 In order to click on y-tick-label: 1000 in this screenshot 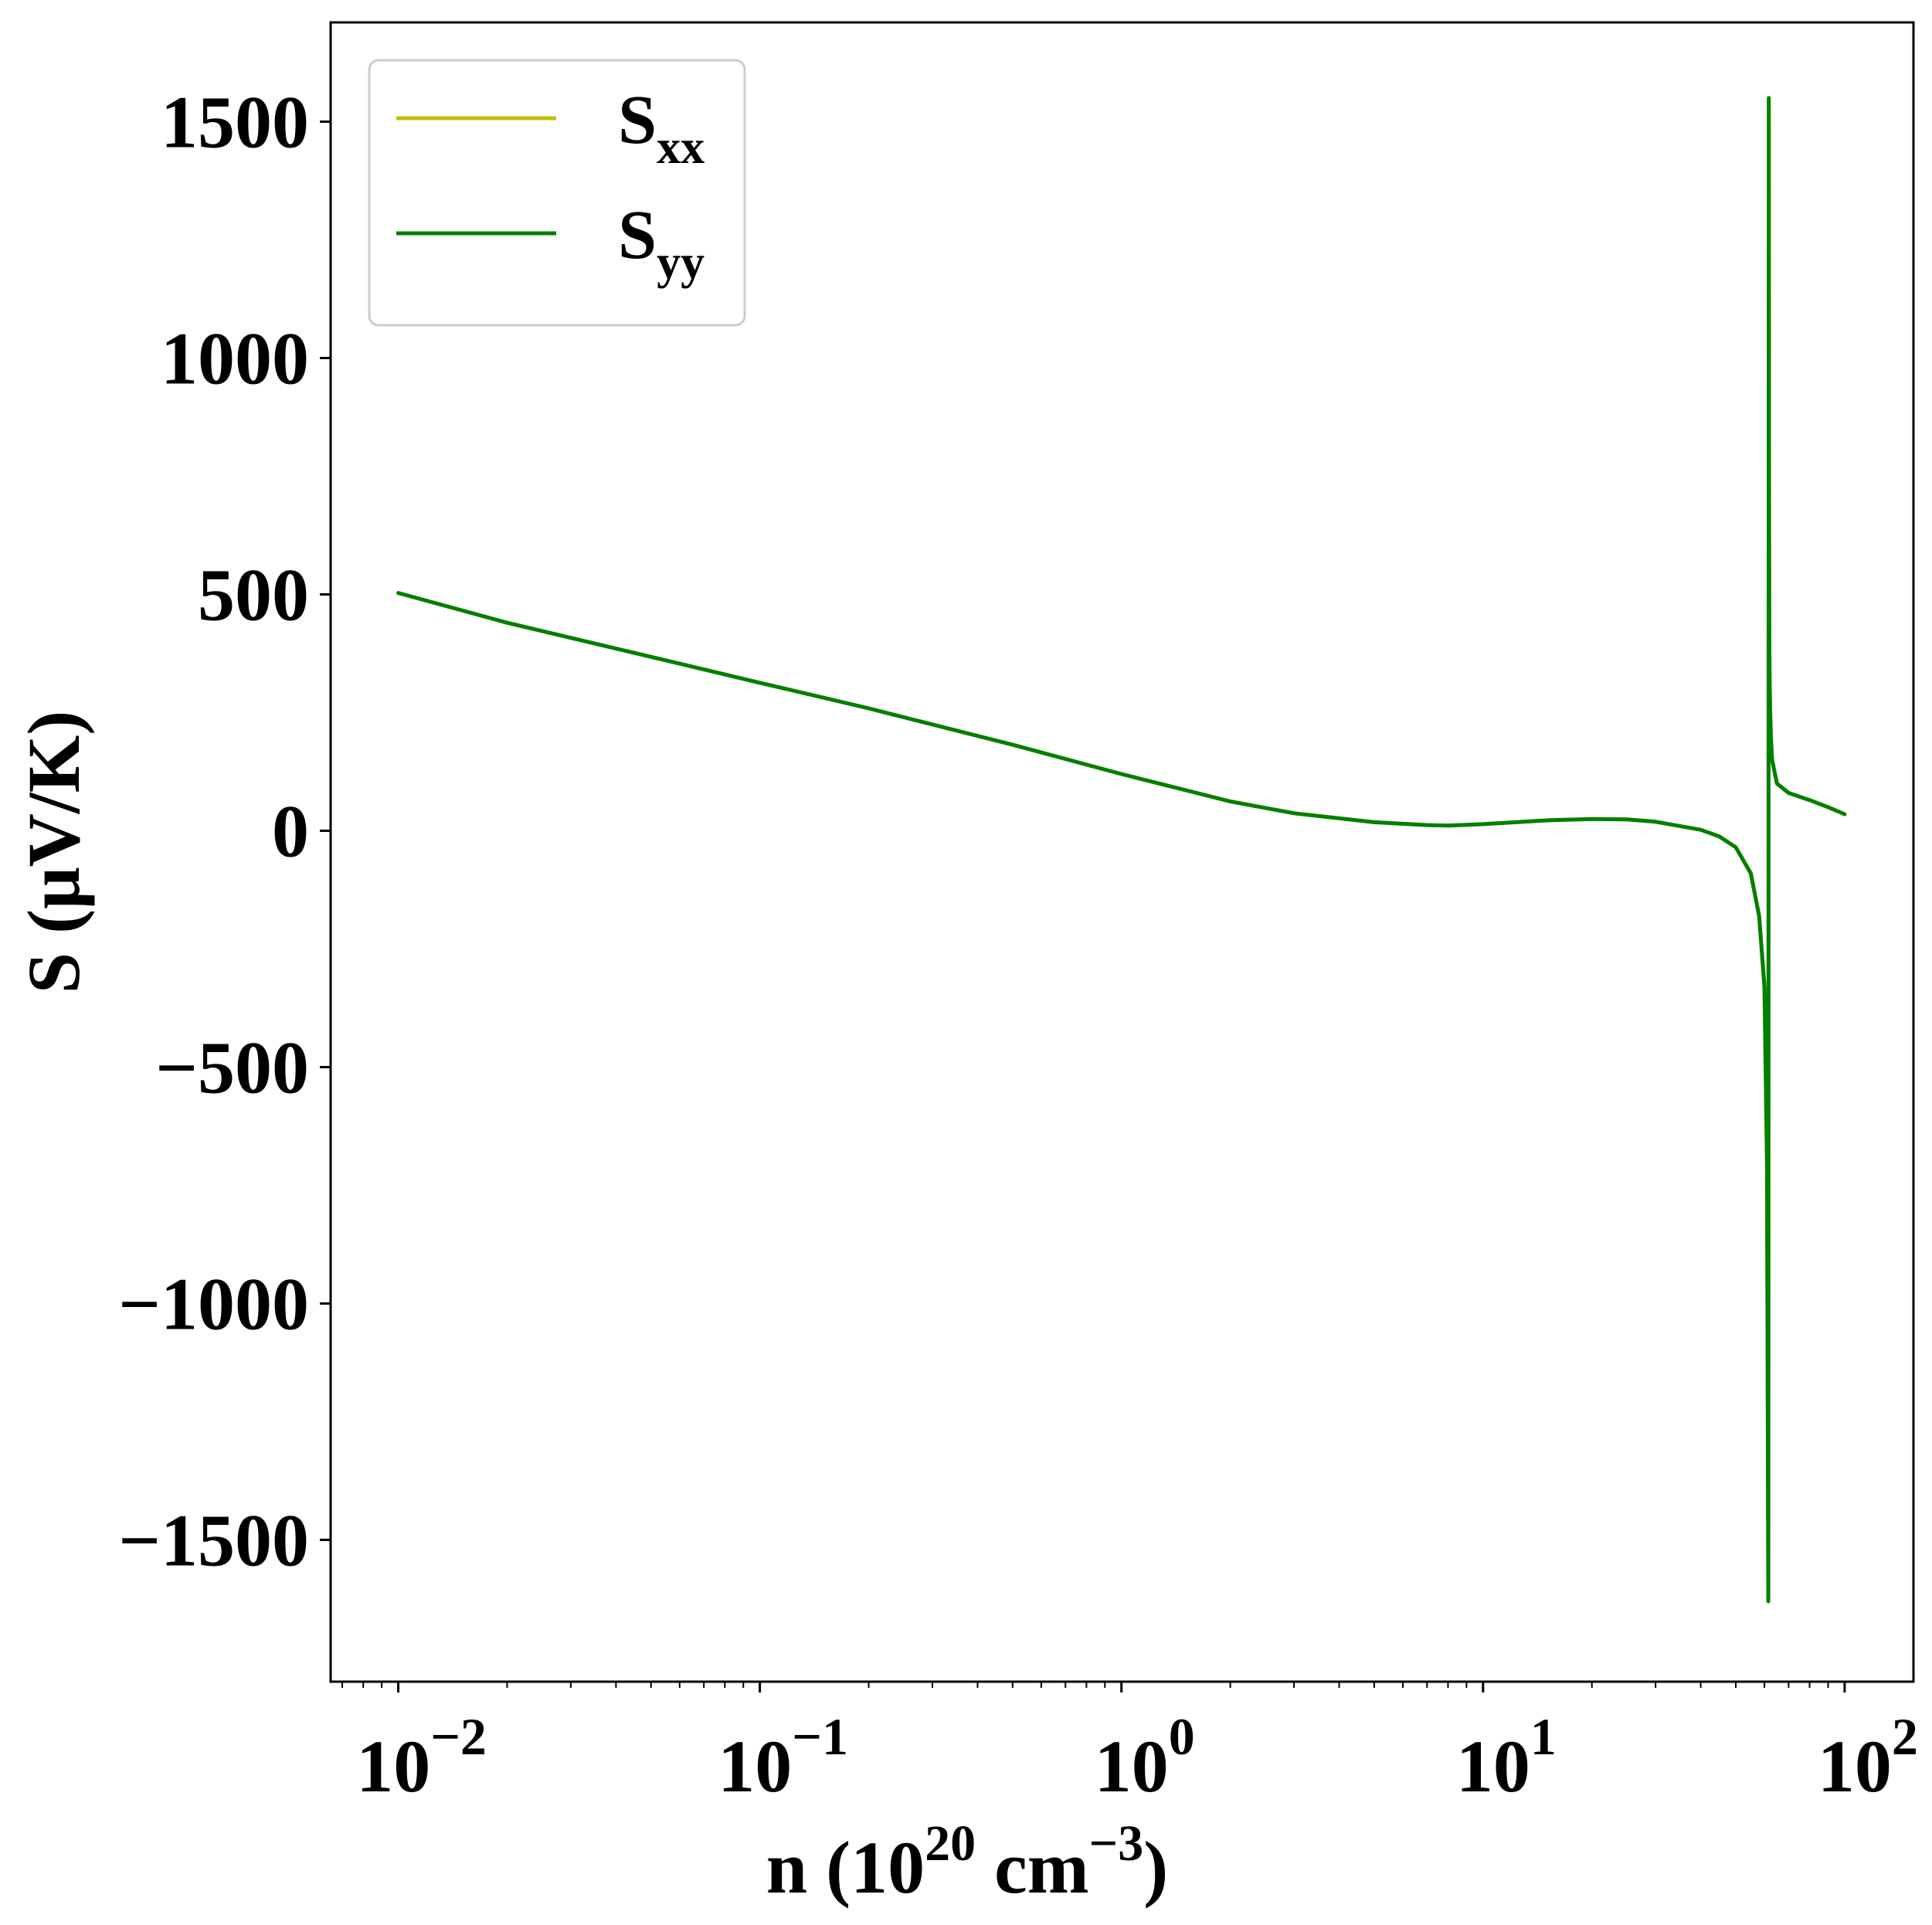, I will do `click(235, 358)`.